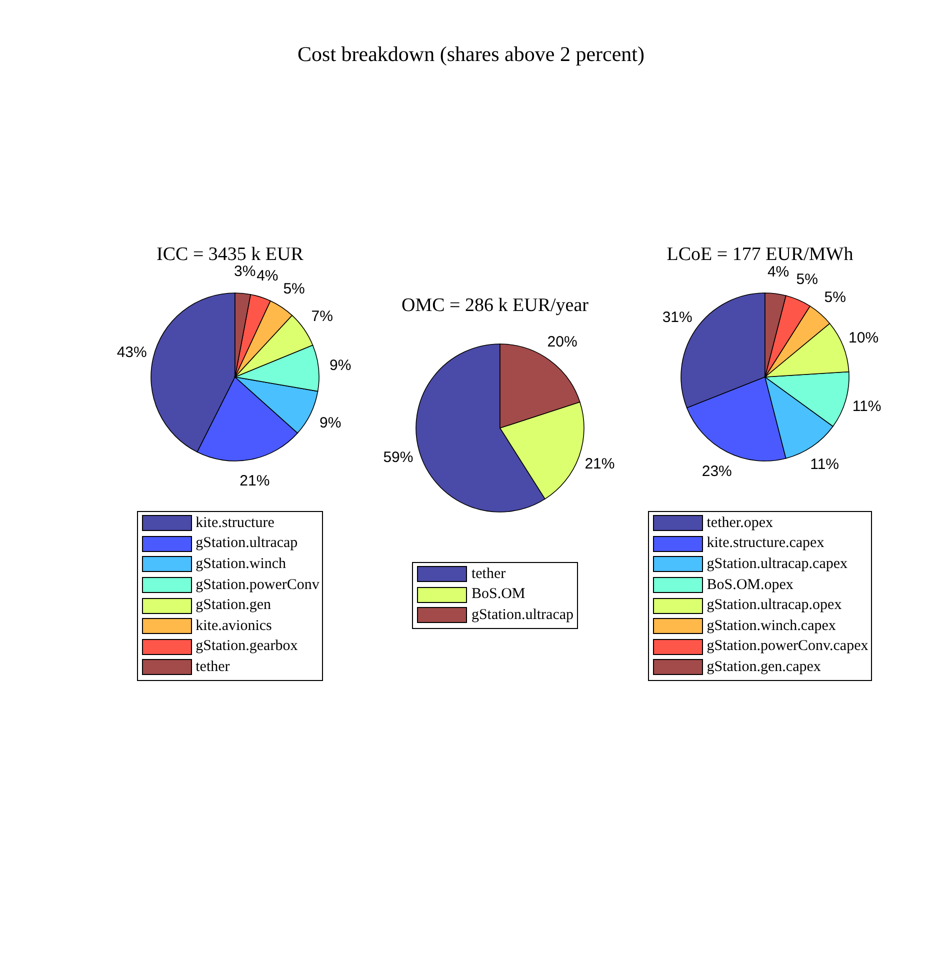 The width and height of the screenshot is (942, 969). Describe the element at coordinates (398, 457) in the screenshot. I see `data-label: 59%` at that location.